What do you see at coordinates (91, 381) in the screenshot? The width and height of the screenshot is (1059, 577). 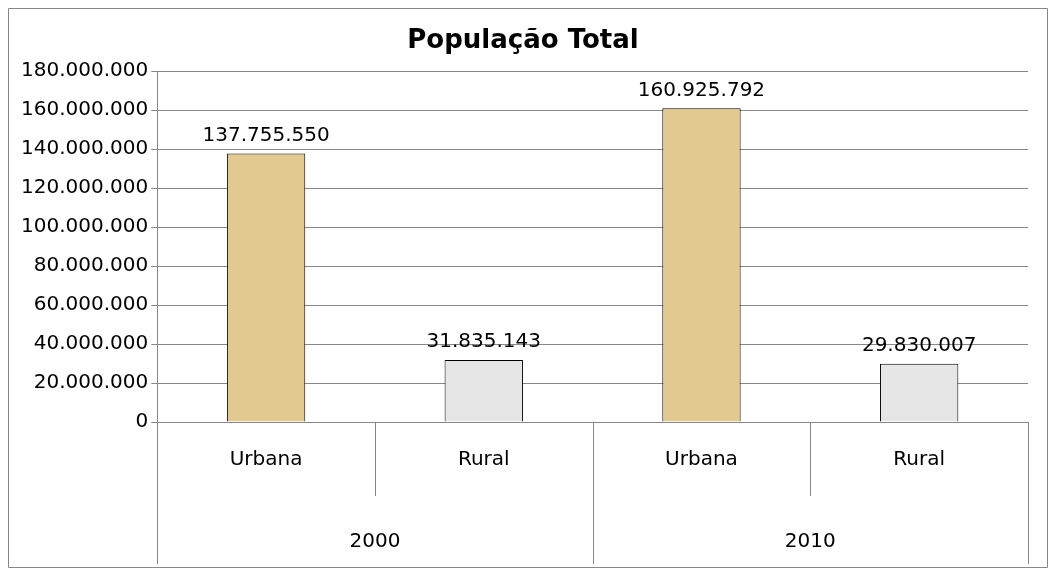 I see `y-tick-label: 20.000.000` at bounding box center [91, 381].